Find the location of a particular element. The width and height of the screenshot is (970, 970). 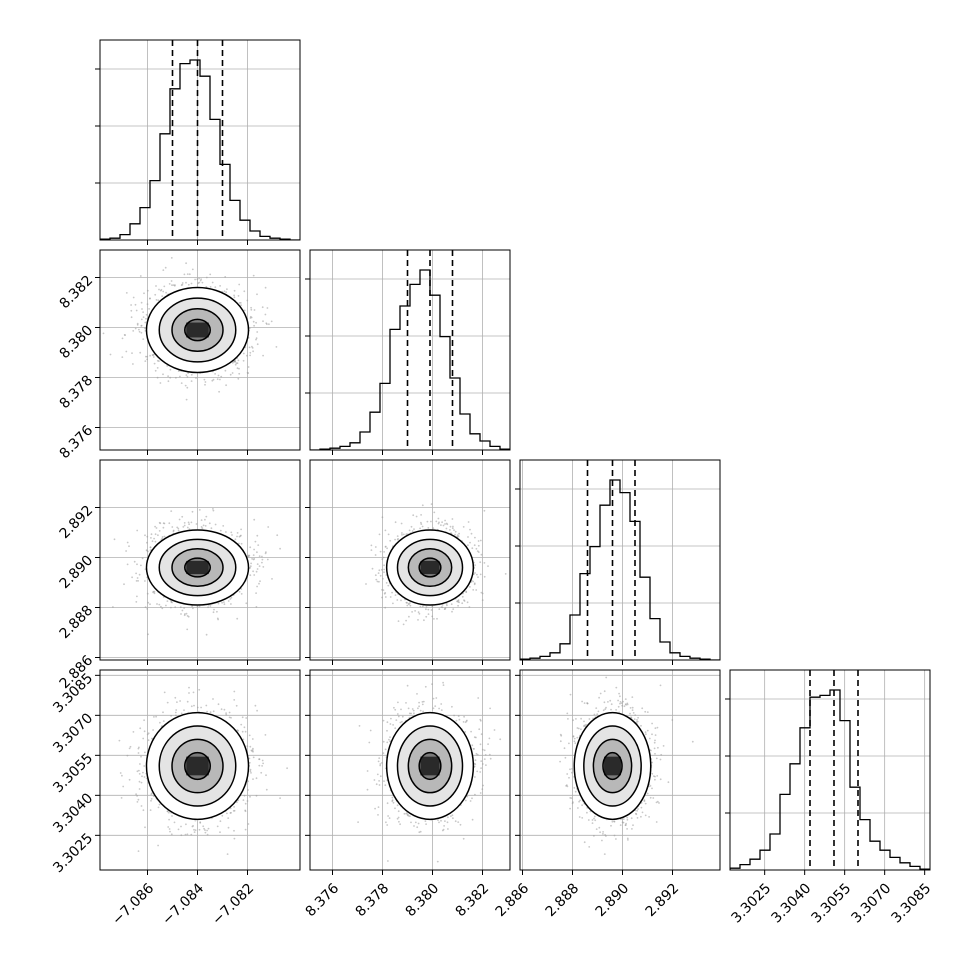

panel-frame is located at coordinates (200, 350).